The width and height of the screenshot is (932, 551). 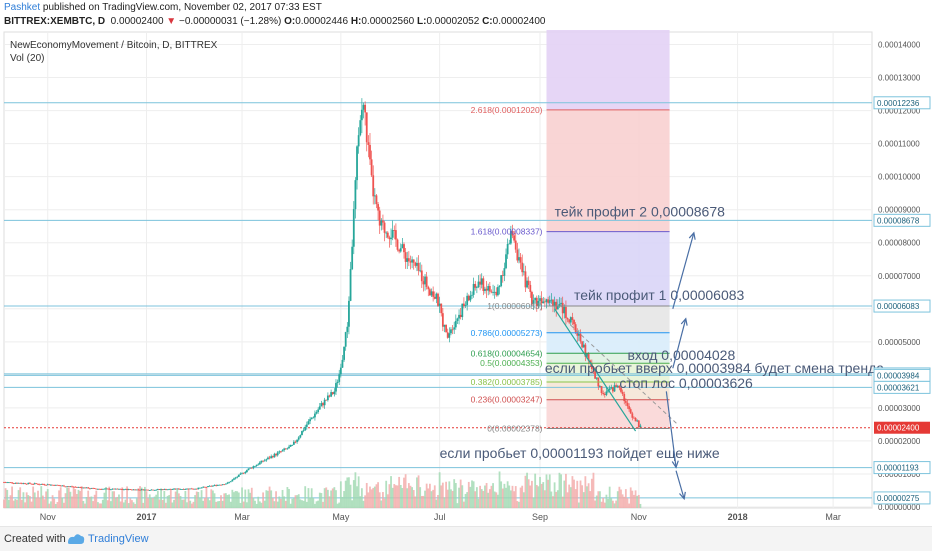 I want to click on created-with-text: Created with, so click(x=35, y=539).